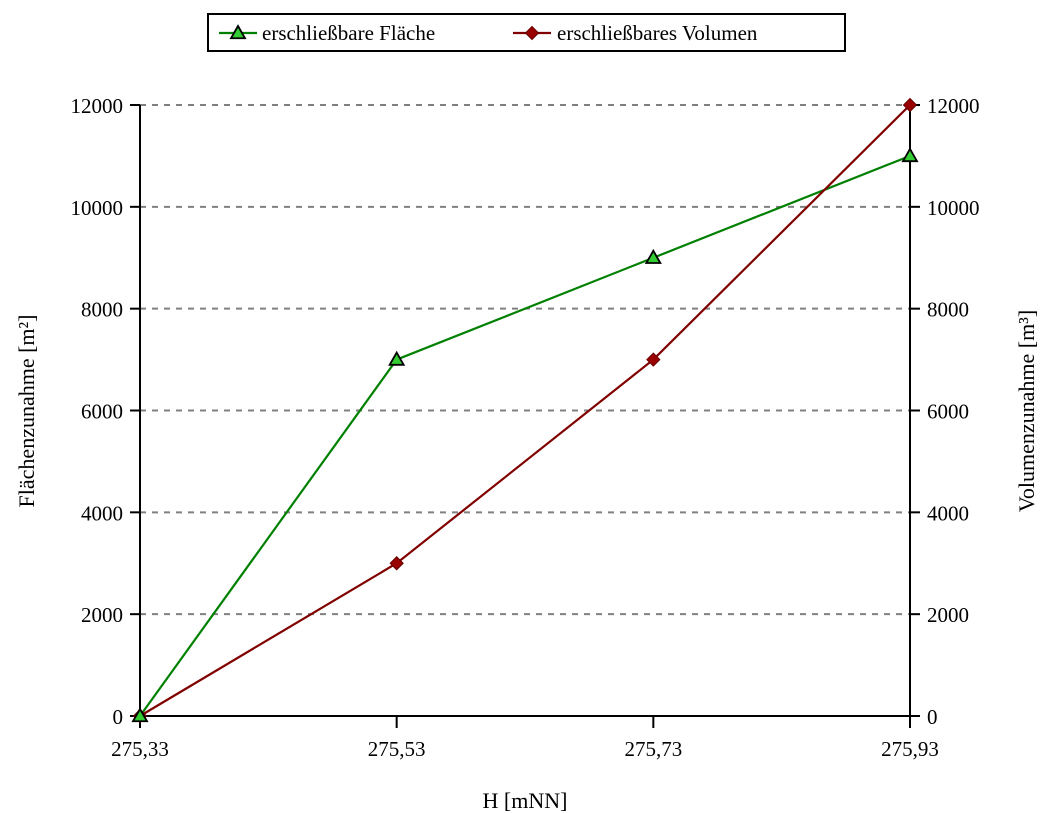 This screenshot has height=813, width=1042. I want to click on y-tick-label-left: 4000, so click(102, 513).